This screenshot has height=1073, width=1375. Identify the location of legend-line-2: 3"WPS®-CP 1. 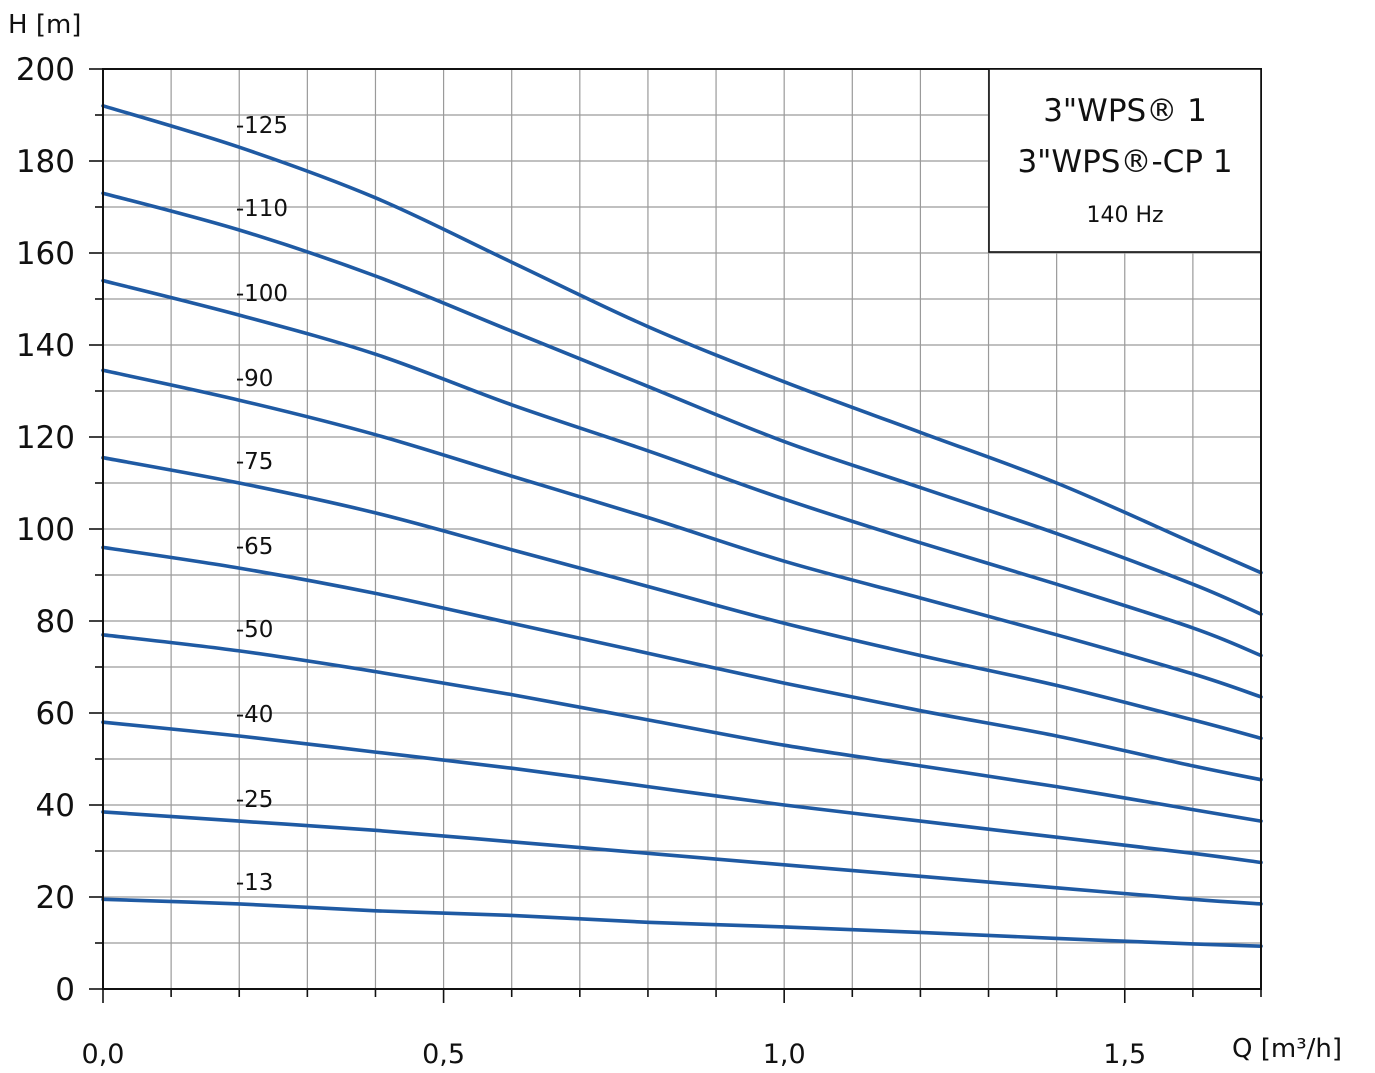
(1124, 162).